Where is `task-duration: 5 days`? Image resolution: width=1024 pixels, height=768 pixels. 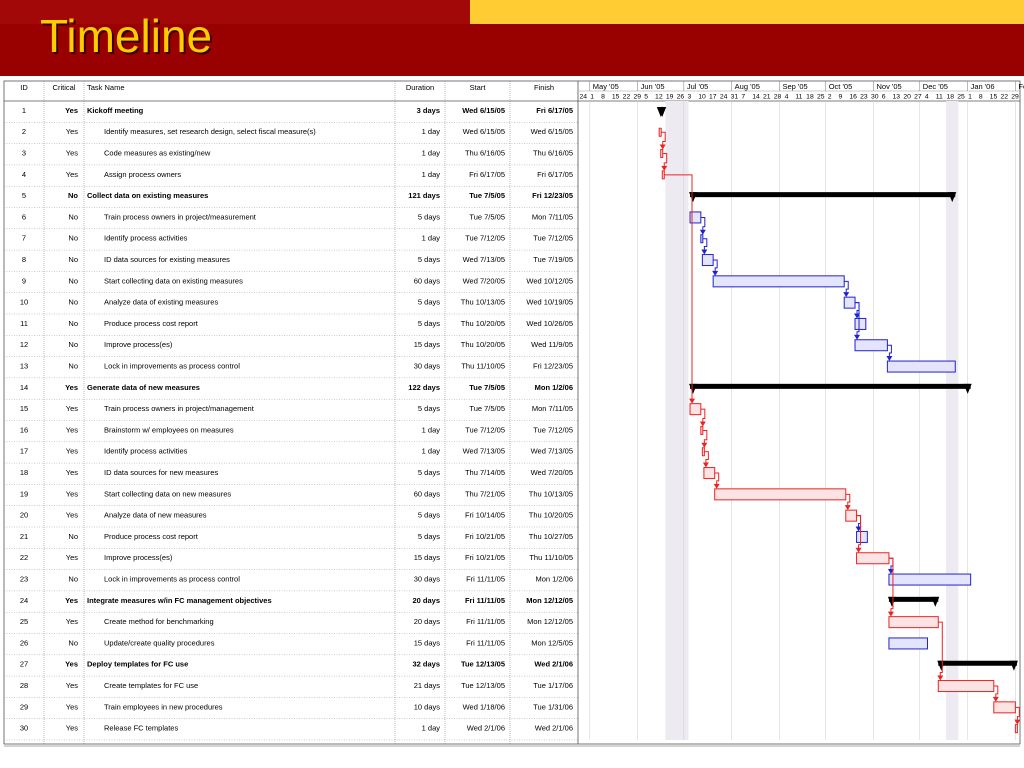
task-duration: 5 days is located at coordinates (429, 472).